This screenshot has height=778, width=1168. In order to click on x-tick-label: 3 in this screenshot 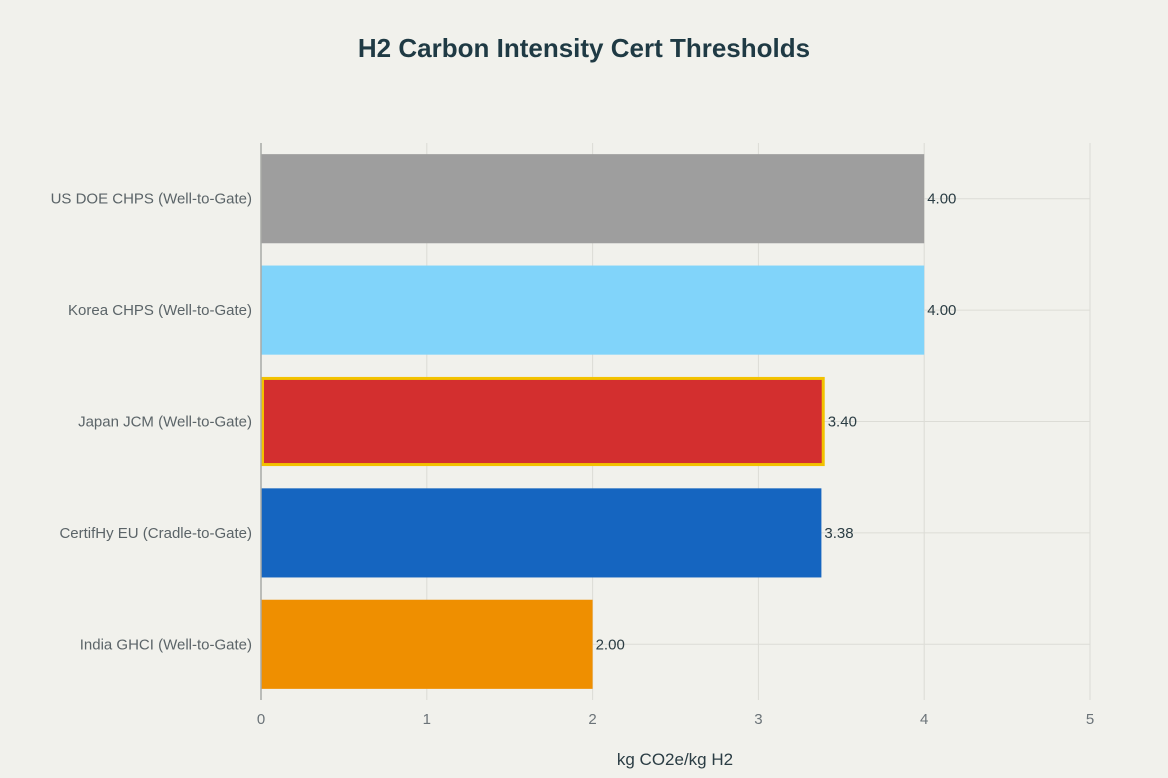, I will do `click(758, 719)`.